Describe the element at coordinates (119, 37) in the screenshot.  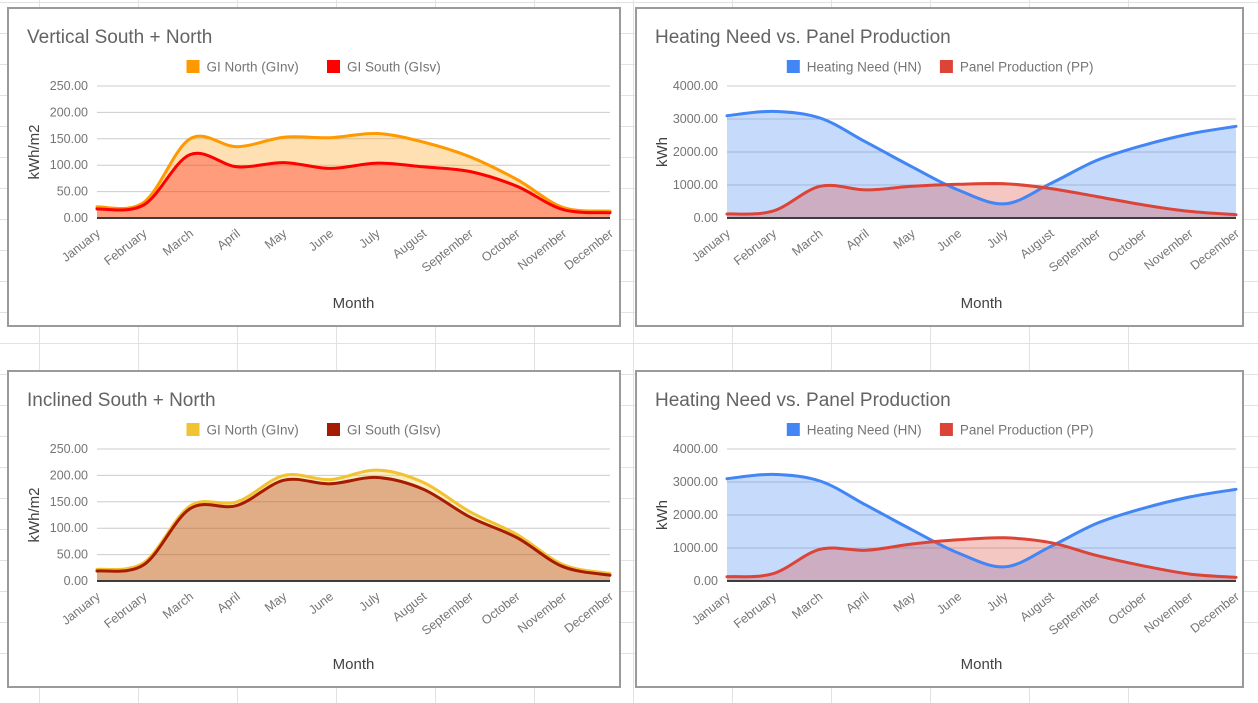
I see `chart-title: Vertical South + North` at that location.